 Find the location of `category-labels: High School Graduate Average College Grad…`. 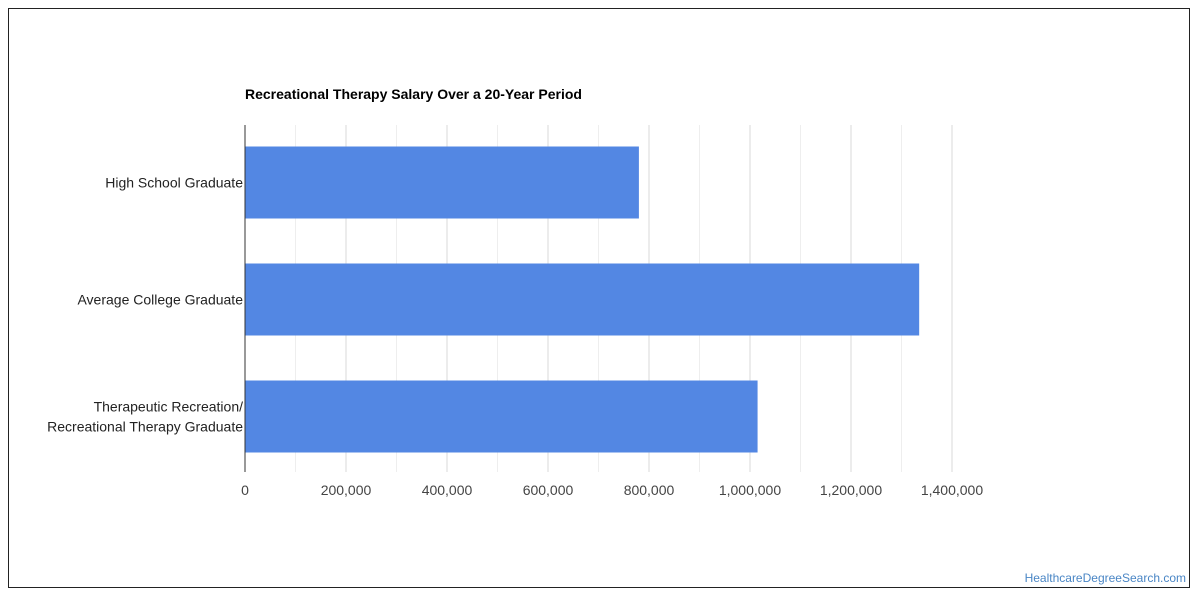

category-labels: High School Graduate Average College Grad… is located at coordinates (145, 305).